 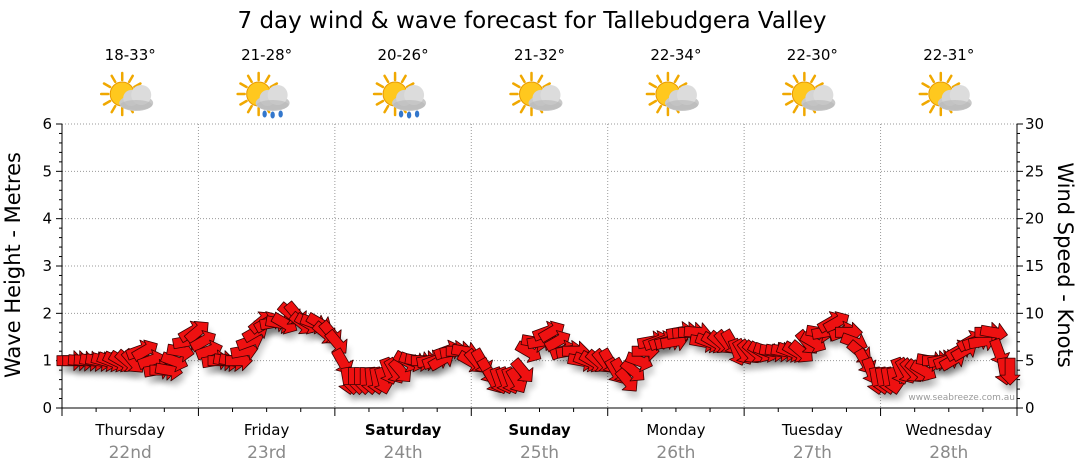 I want to click on y-right-tick-label: 0, so click(x=1030, y=408).